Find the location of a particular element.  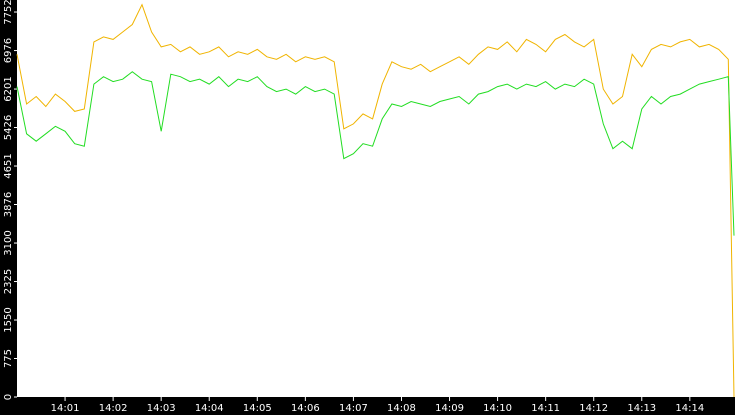

y-tick-label: 775 is located at coordinates (8, 358).